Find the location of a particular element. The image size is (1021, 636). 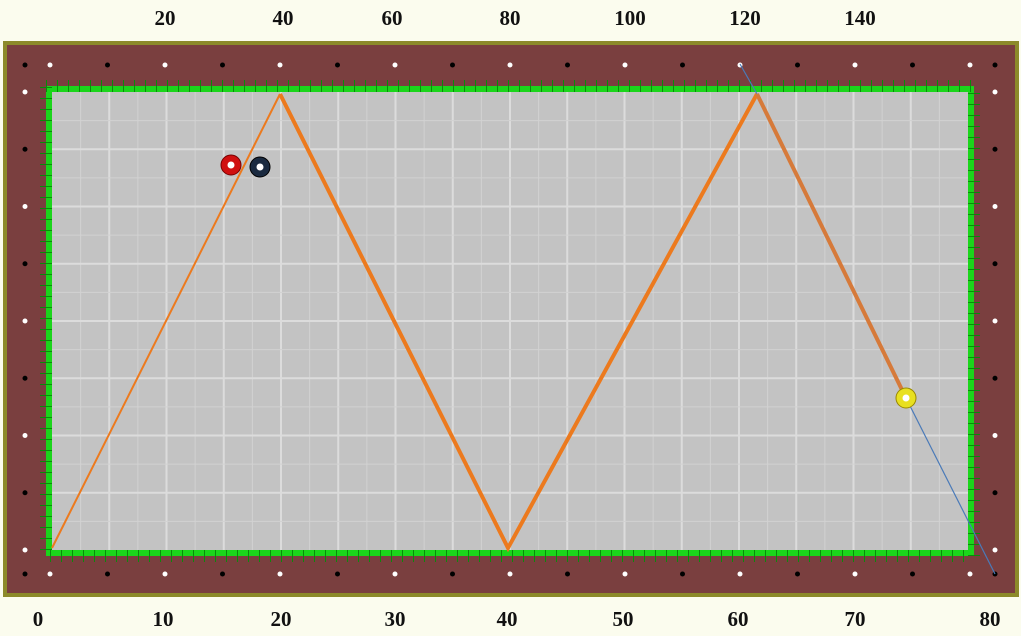

top-label: 60 is located at coordinates (392, 18).